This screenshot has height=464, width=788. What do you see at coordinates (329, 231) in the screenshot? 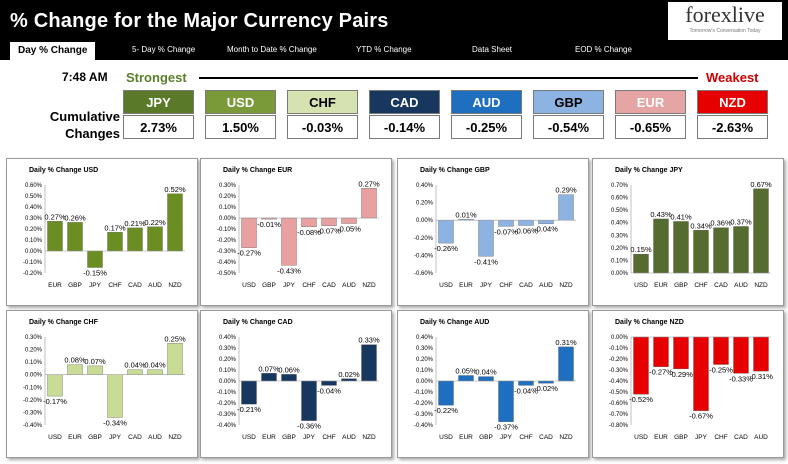
I see `data-label: -0.07%` at bounding box center [329, 231].